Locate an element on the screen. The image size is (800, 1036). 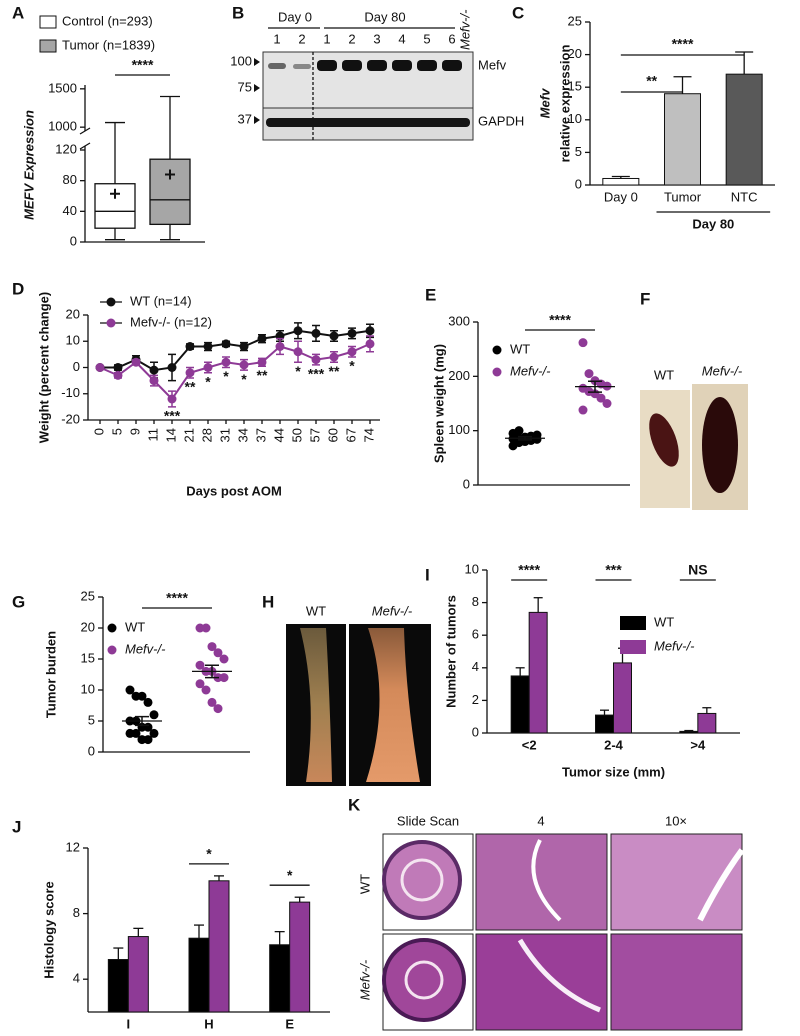
column-header: 10× is located at coordinates (676, 820).